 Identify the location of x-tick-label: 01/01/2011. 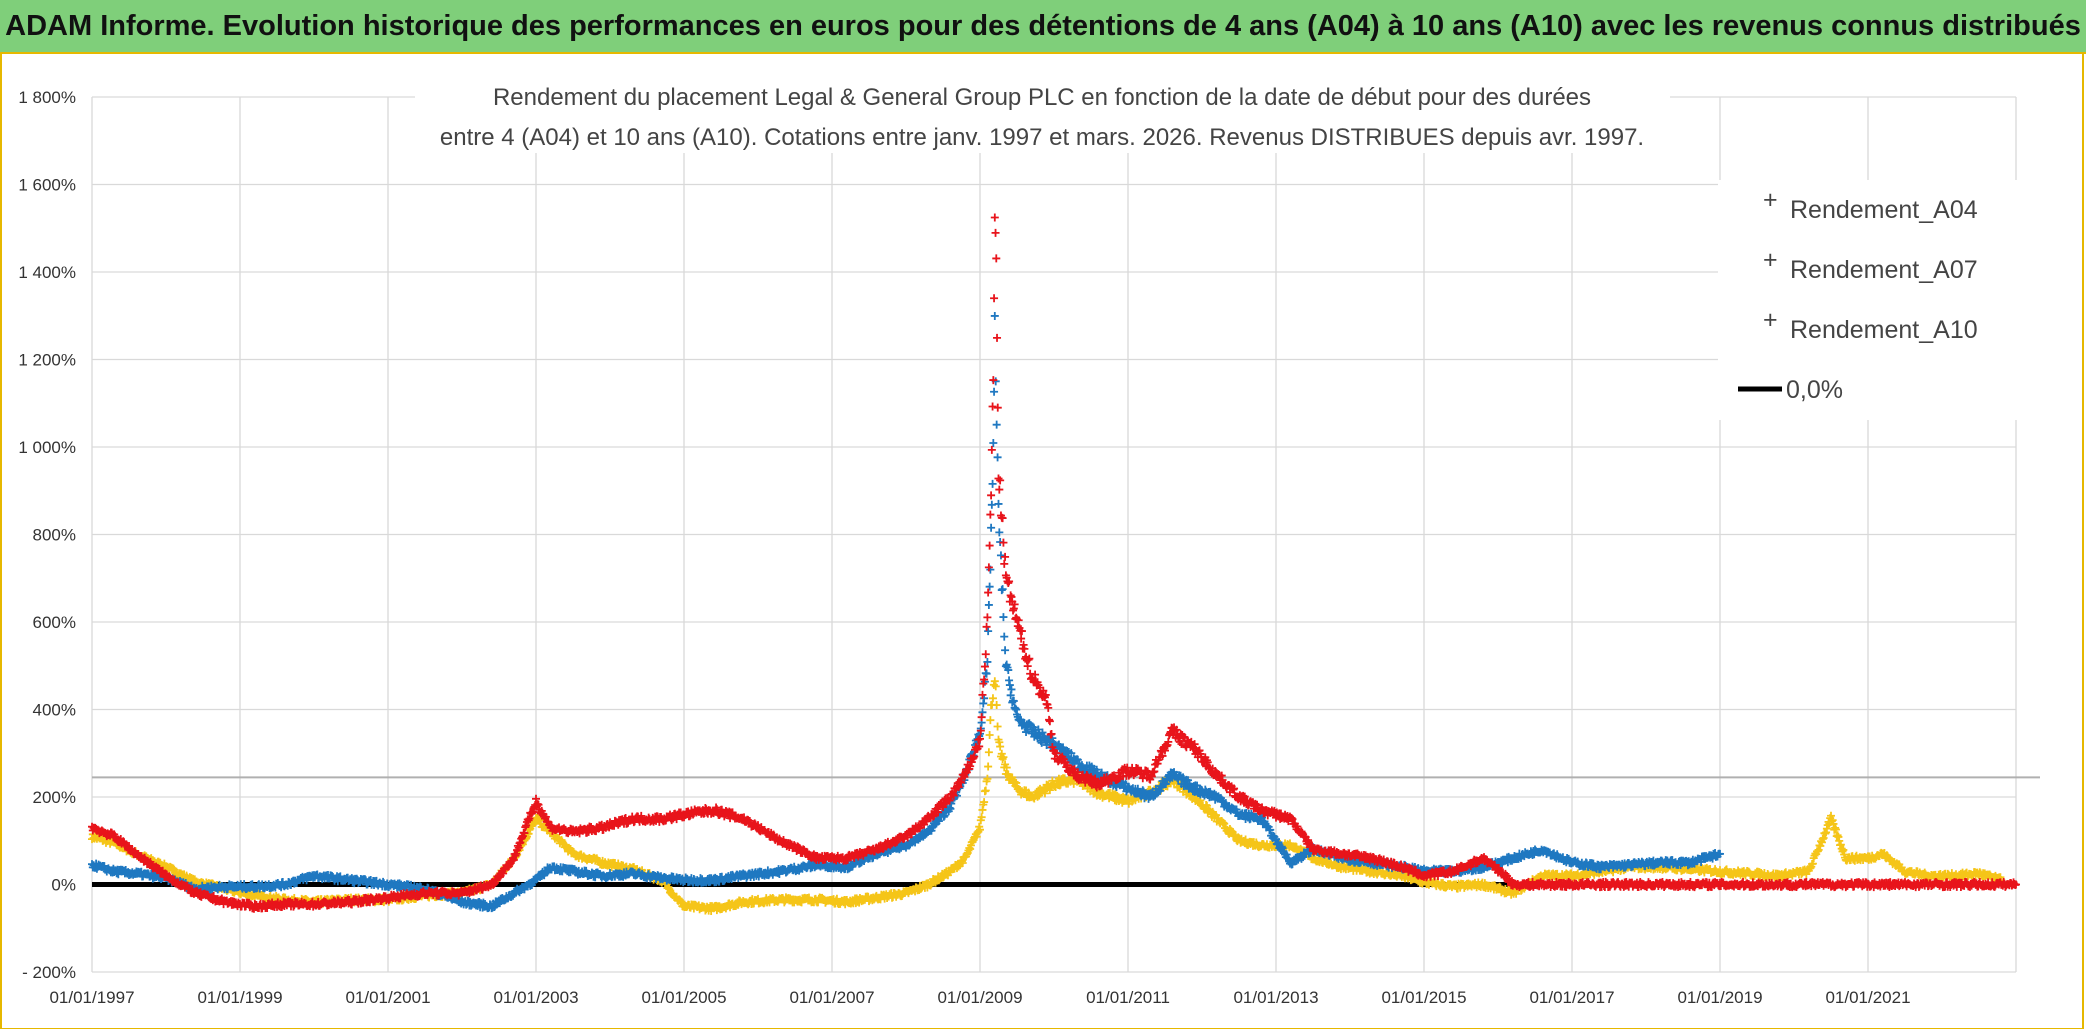
(1128, 997).